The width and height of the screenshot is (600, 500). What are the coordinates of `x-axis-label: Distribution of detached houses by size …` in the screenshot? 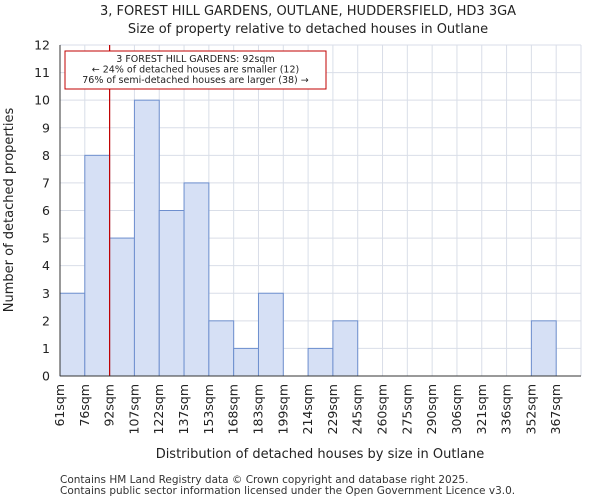 It's located at (320, 454).